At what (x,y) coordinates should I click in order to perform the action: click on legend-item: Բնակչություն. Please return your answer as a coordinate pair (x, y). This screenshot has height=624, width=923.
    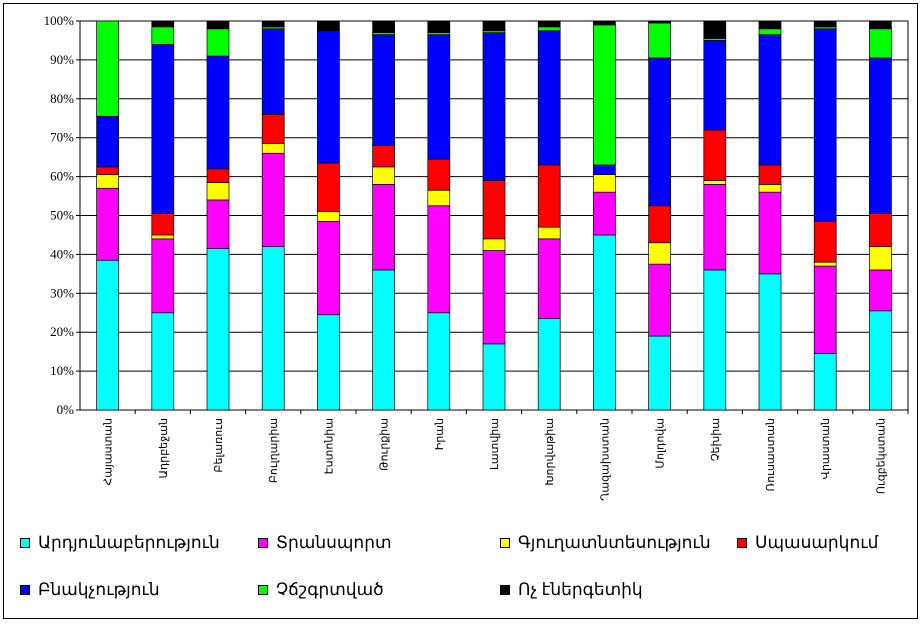
    Looking at the image, I should click on (90, 590).